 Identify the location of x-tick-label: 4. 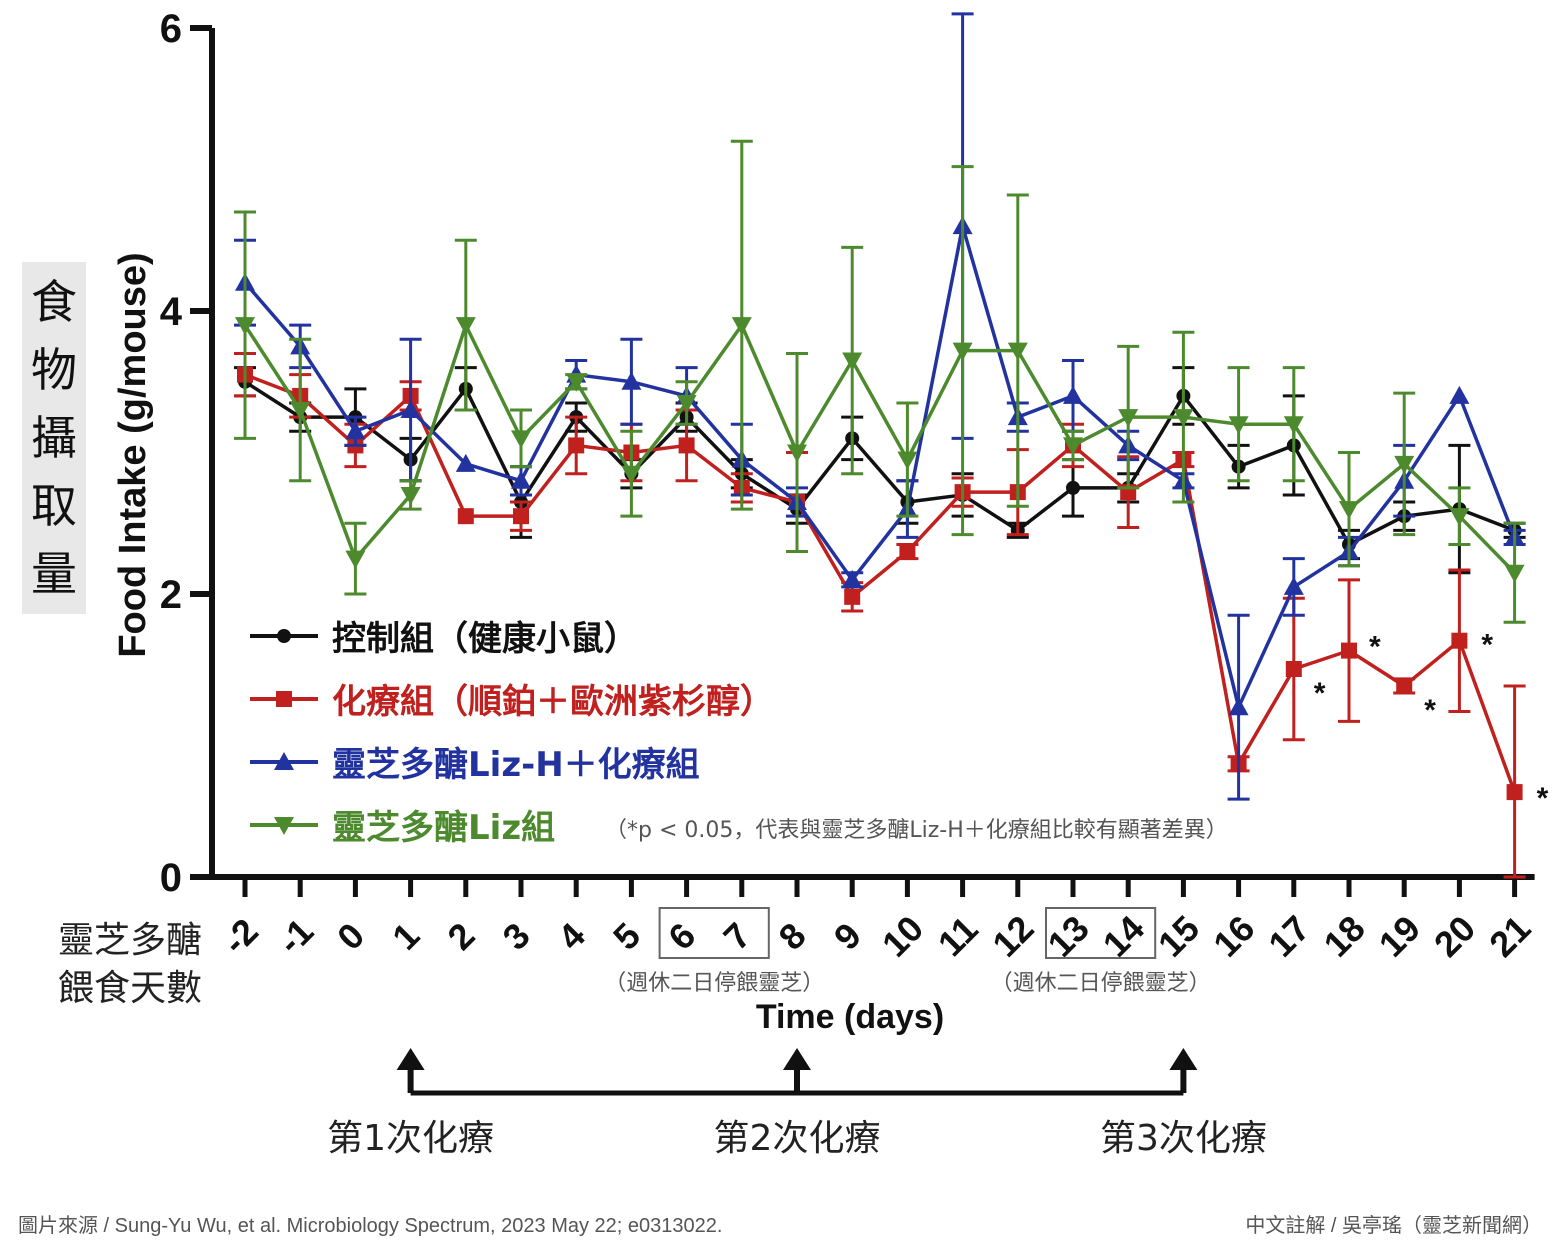
(571, 936).